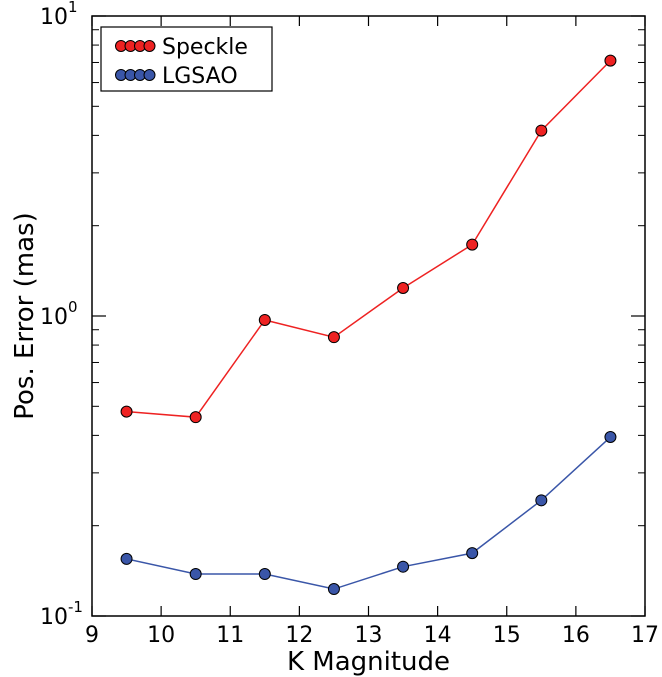 This screenshot has height=677, width=662. I want to click on y-tick-label-1: 10, so click(54, 317).